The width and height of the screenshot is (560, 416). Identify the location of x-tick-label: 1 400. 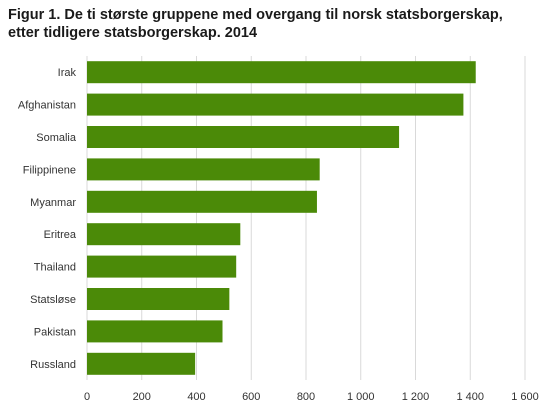
(470, 397).